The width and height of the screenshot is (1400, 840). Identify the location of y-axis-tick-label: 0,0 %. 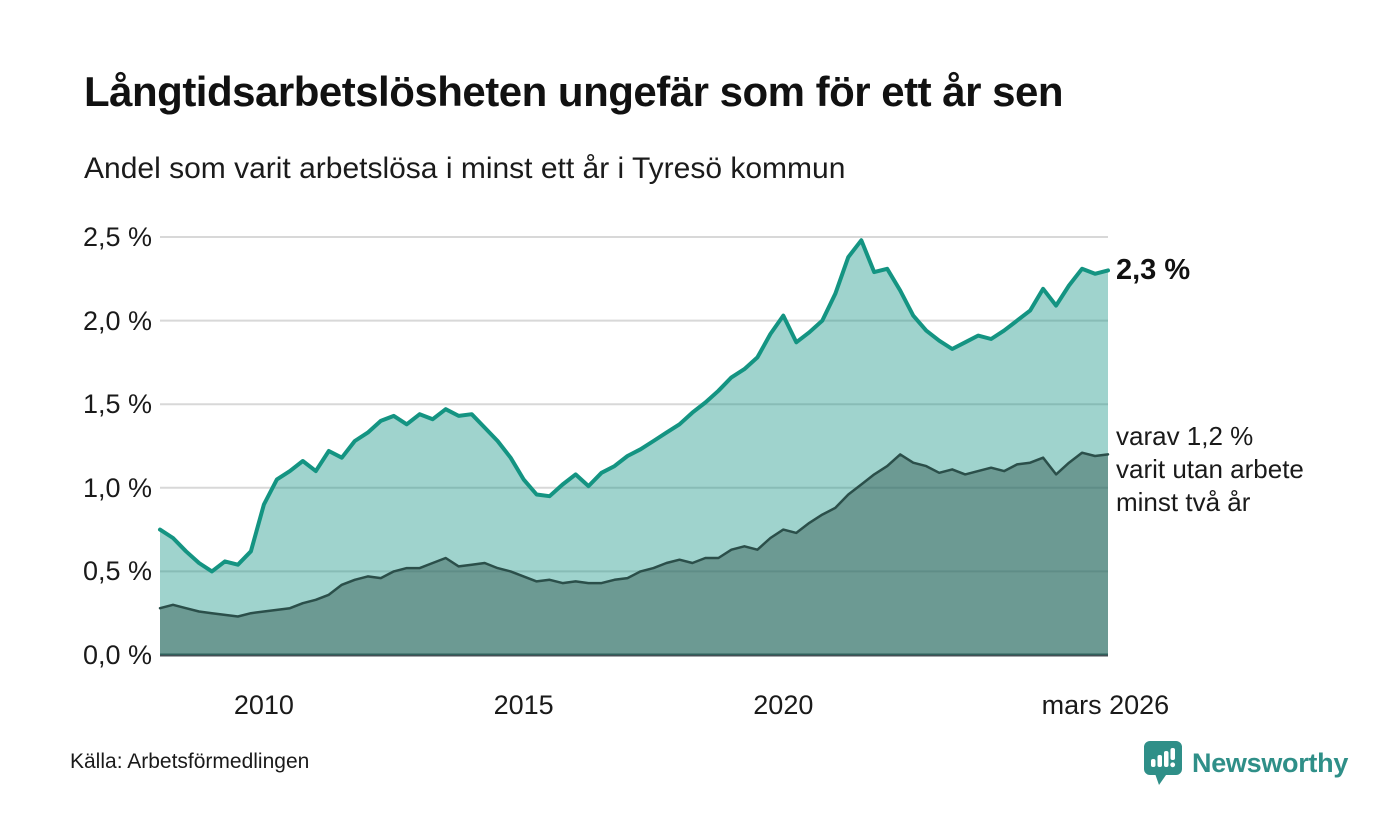
(117, 655).